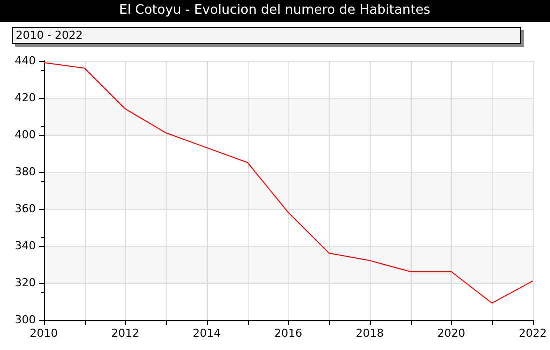  I want to click on chart-title: El Cotoyu - Evolucion del numero de Habitantes, so click(275, 11).